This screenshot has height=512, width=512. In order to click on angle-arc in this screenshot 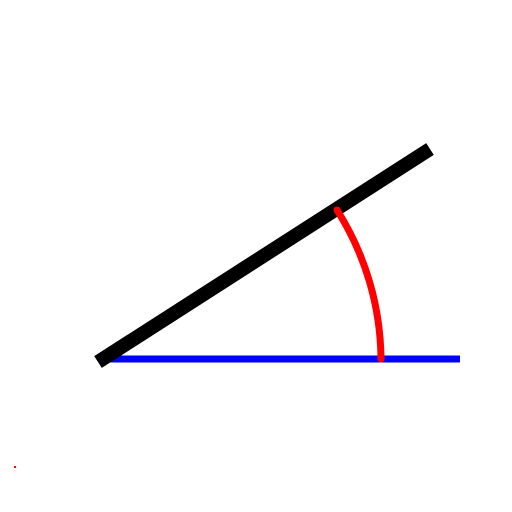, I will do `click(359, 284)`.